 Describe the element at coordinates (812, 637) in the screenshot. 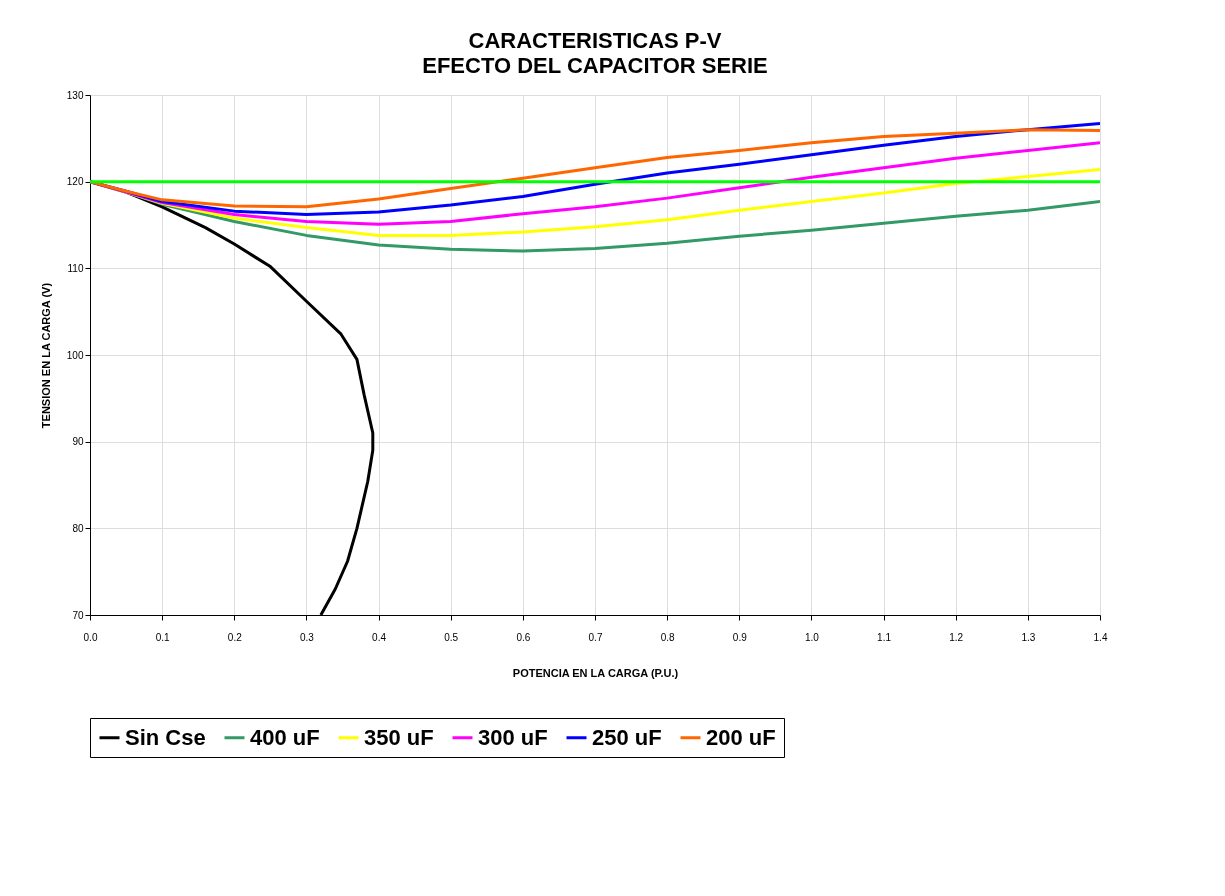

I see `x-tick-label: 1.0` at that location.